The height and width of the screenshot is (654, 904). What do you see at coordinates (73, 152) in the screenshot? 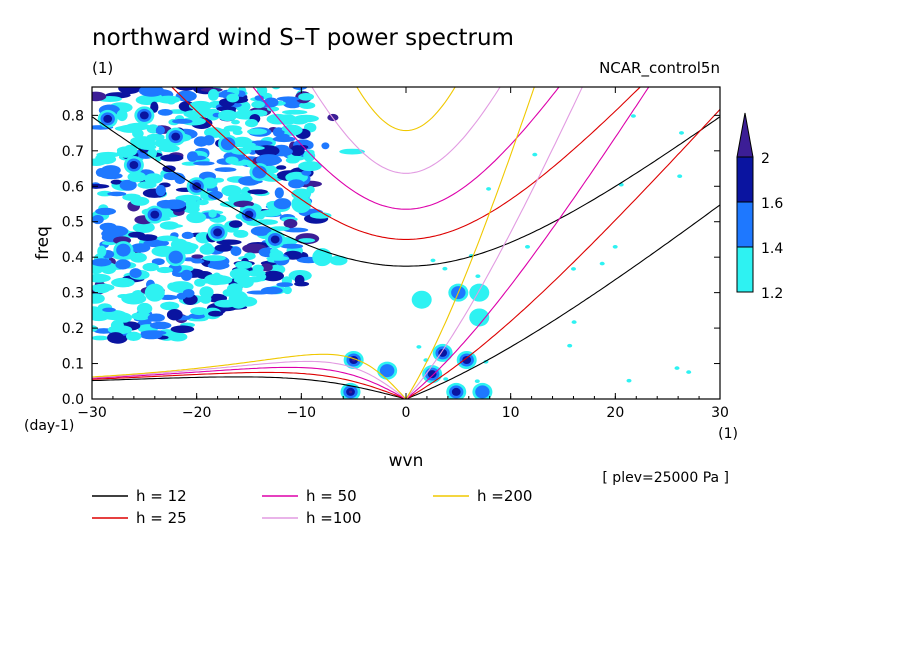
I see `y-tick-label: 0.7` at bounding box center [73, 152].